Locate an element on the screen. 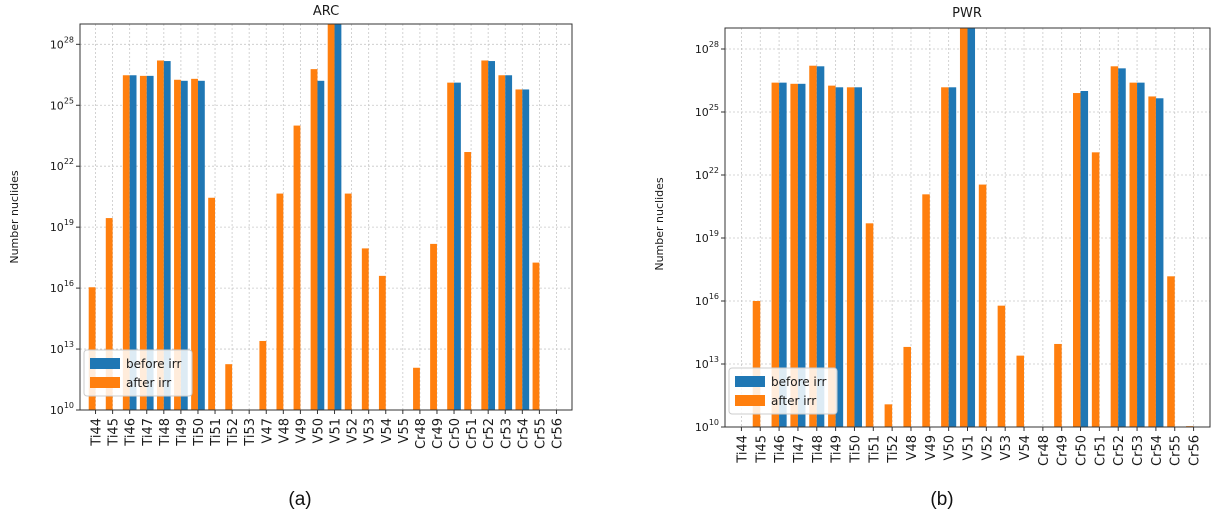  bar-before-ti46 is located at coordinates (783, 255).